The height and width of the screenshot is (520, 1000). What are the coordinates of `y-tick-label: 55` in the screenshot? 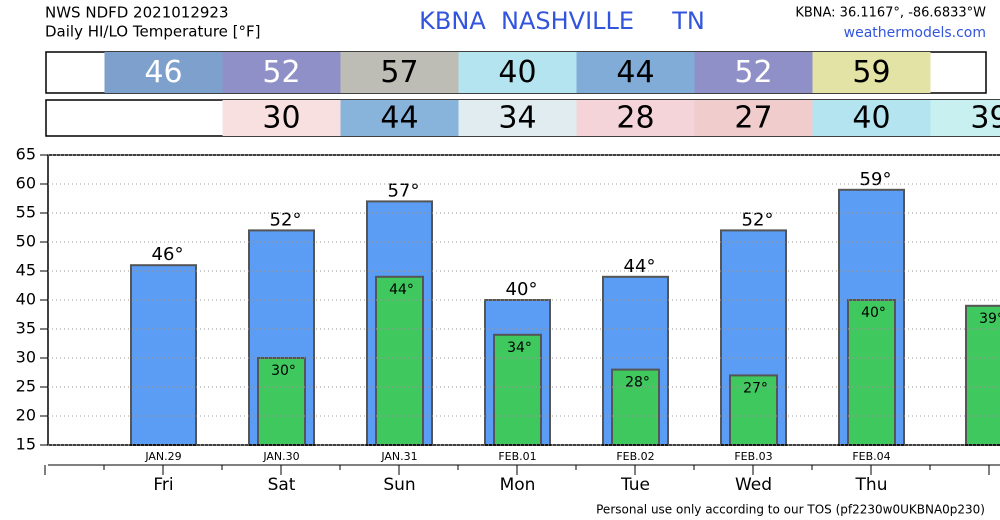 It's located at (26, 212).